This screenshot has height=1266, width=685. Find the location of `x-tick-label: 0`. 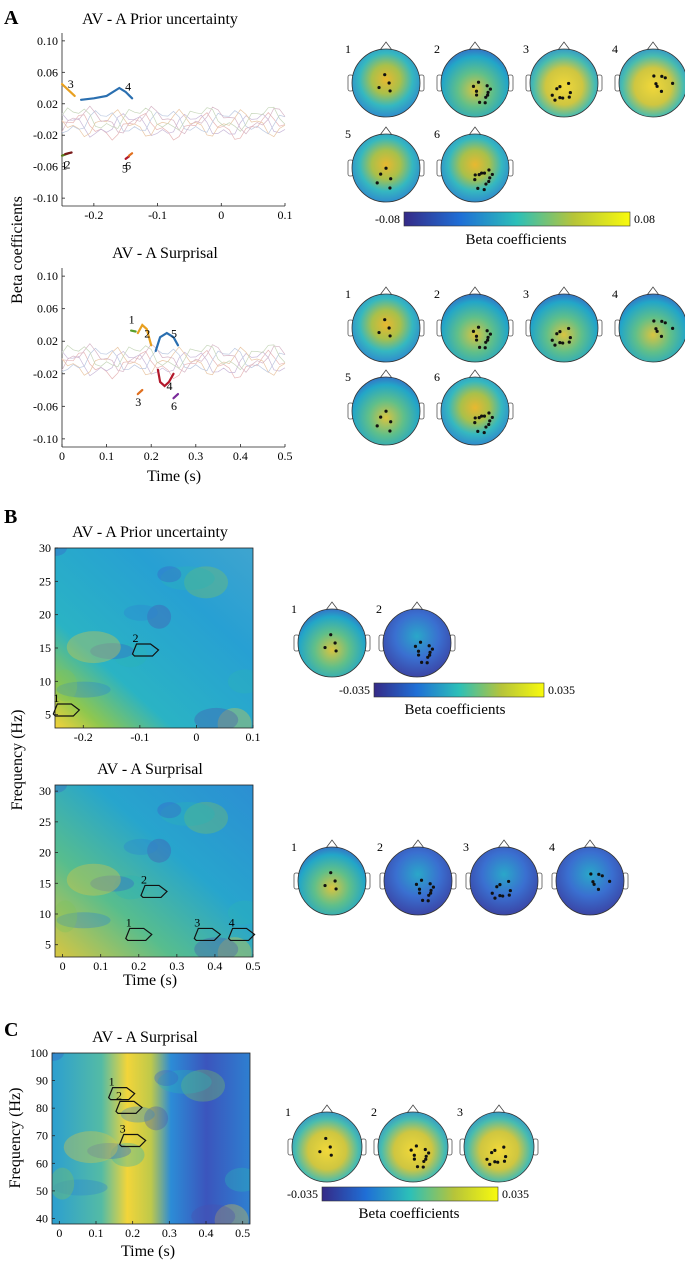

x-tick-label: 0 is located at coordinates (221, 215).